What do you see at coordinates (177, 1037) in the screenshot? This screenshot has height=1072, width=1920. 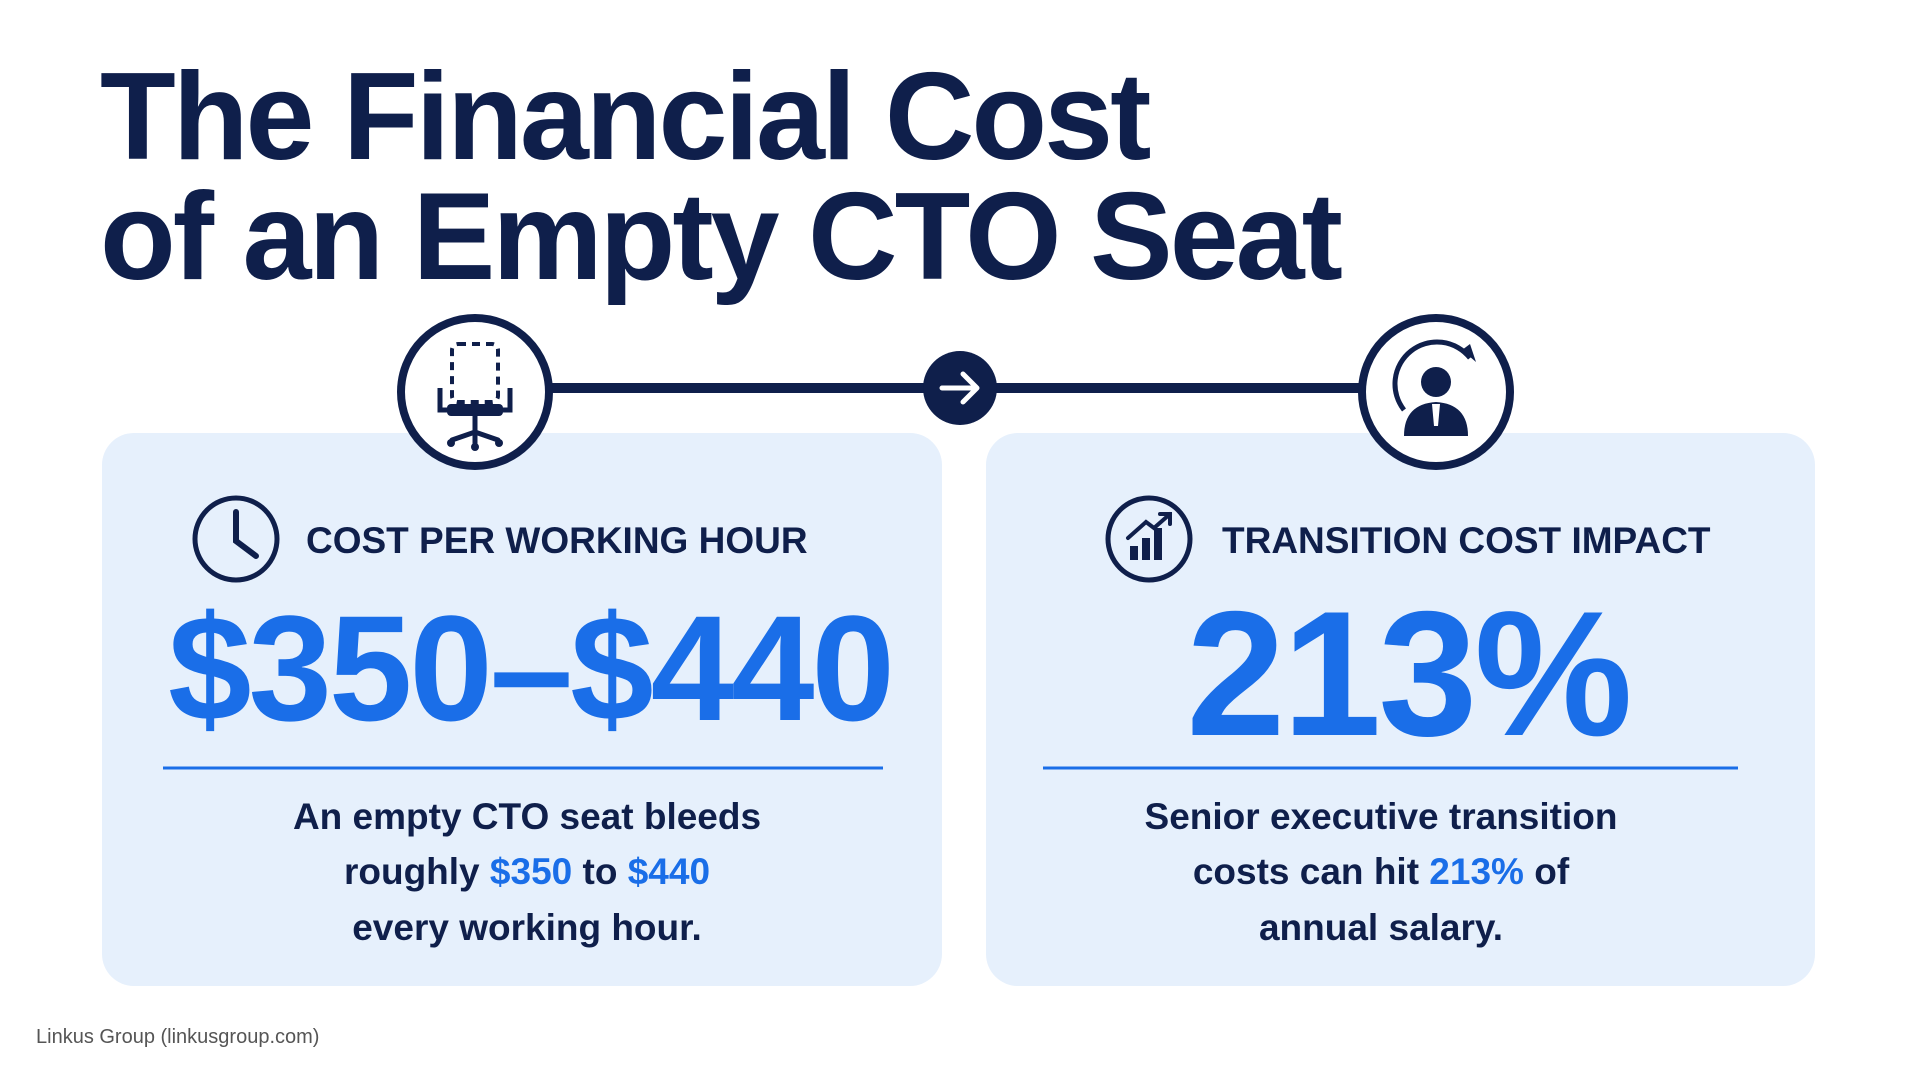 I see `footer: Linkus Group (linkusgroup.com)` at bounding box center [177, 1037].